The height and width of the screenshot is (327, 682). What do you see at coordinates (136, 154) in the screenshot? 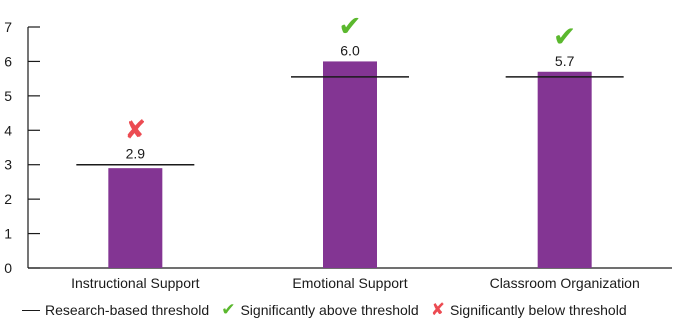
I see `data-label: 2.9` at bounding box center [136, 154].